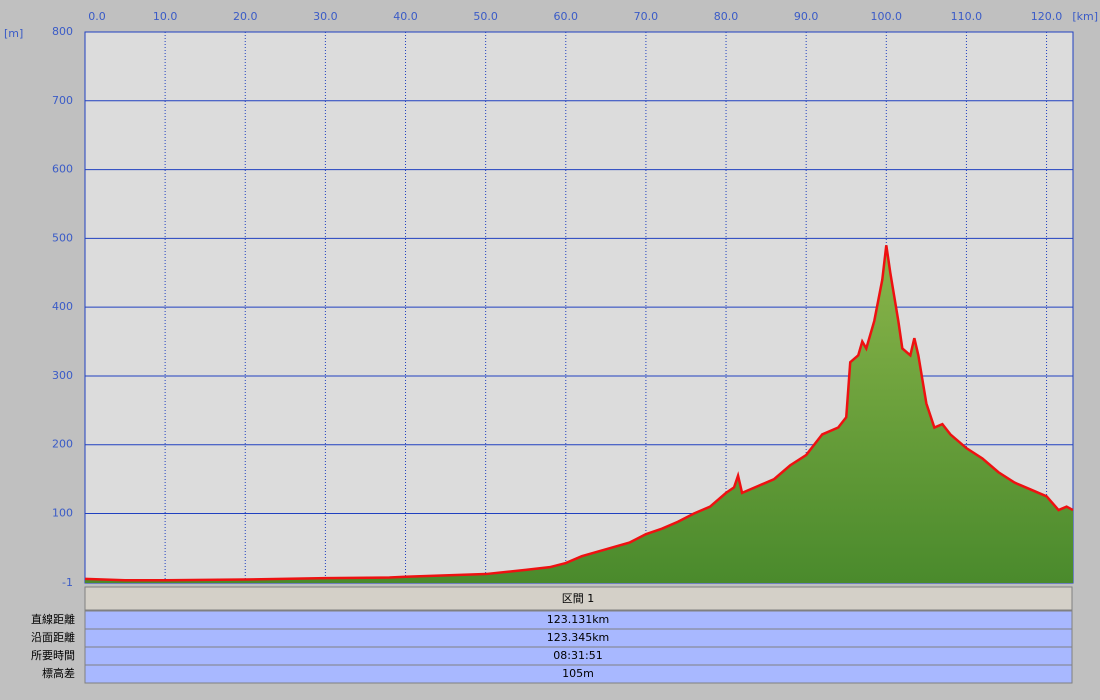  What do you see at coordinates (887, 16) in the screenshot?
I see `x-tick-label: 100.0` at bounding box center [887, 16].